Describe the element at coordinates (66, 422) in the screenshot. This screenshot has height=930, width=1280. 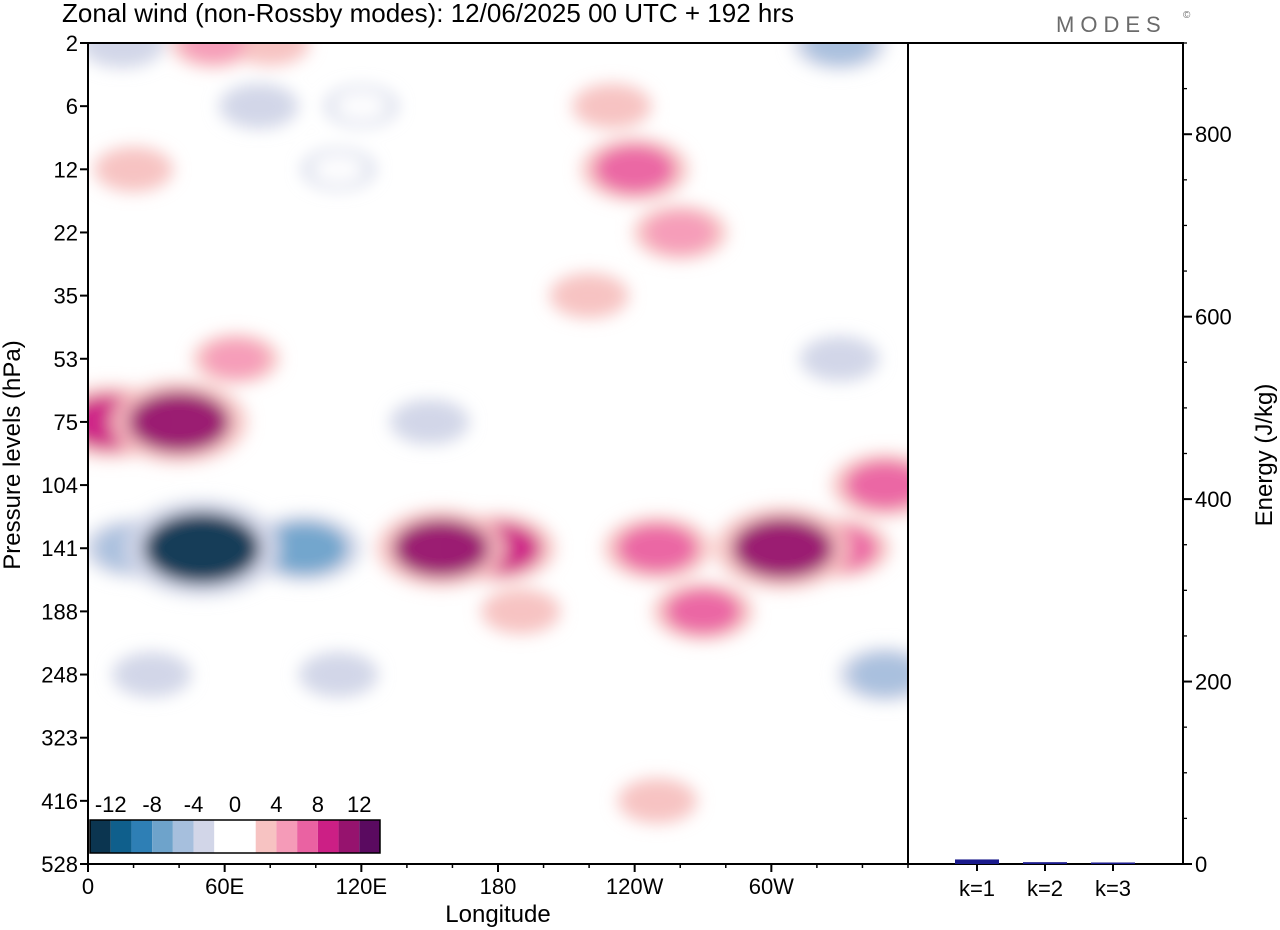
I see `y-tick-label: 75` at that location.